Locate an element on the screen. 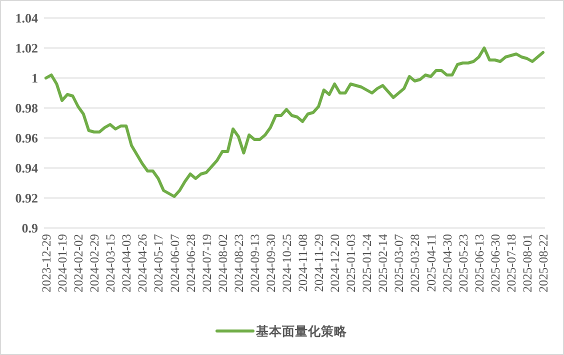  x-tick-label: 2025-02-14 is located at coordinates (383, 262).